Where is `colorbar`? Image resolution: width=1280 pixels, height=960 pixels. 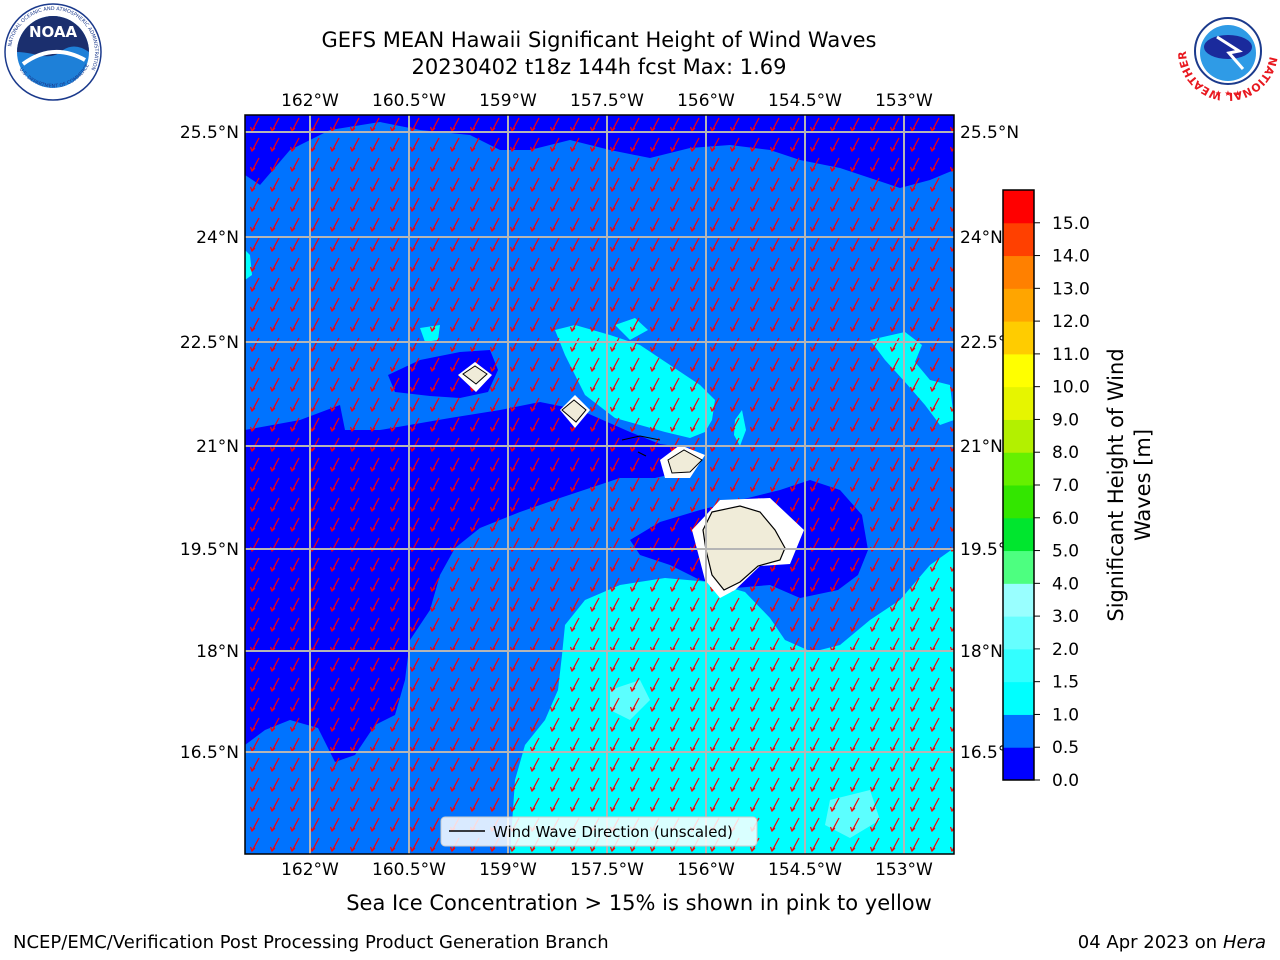 colorbar is located at coordinates (1018, 485).